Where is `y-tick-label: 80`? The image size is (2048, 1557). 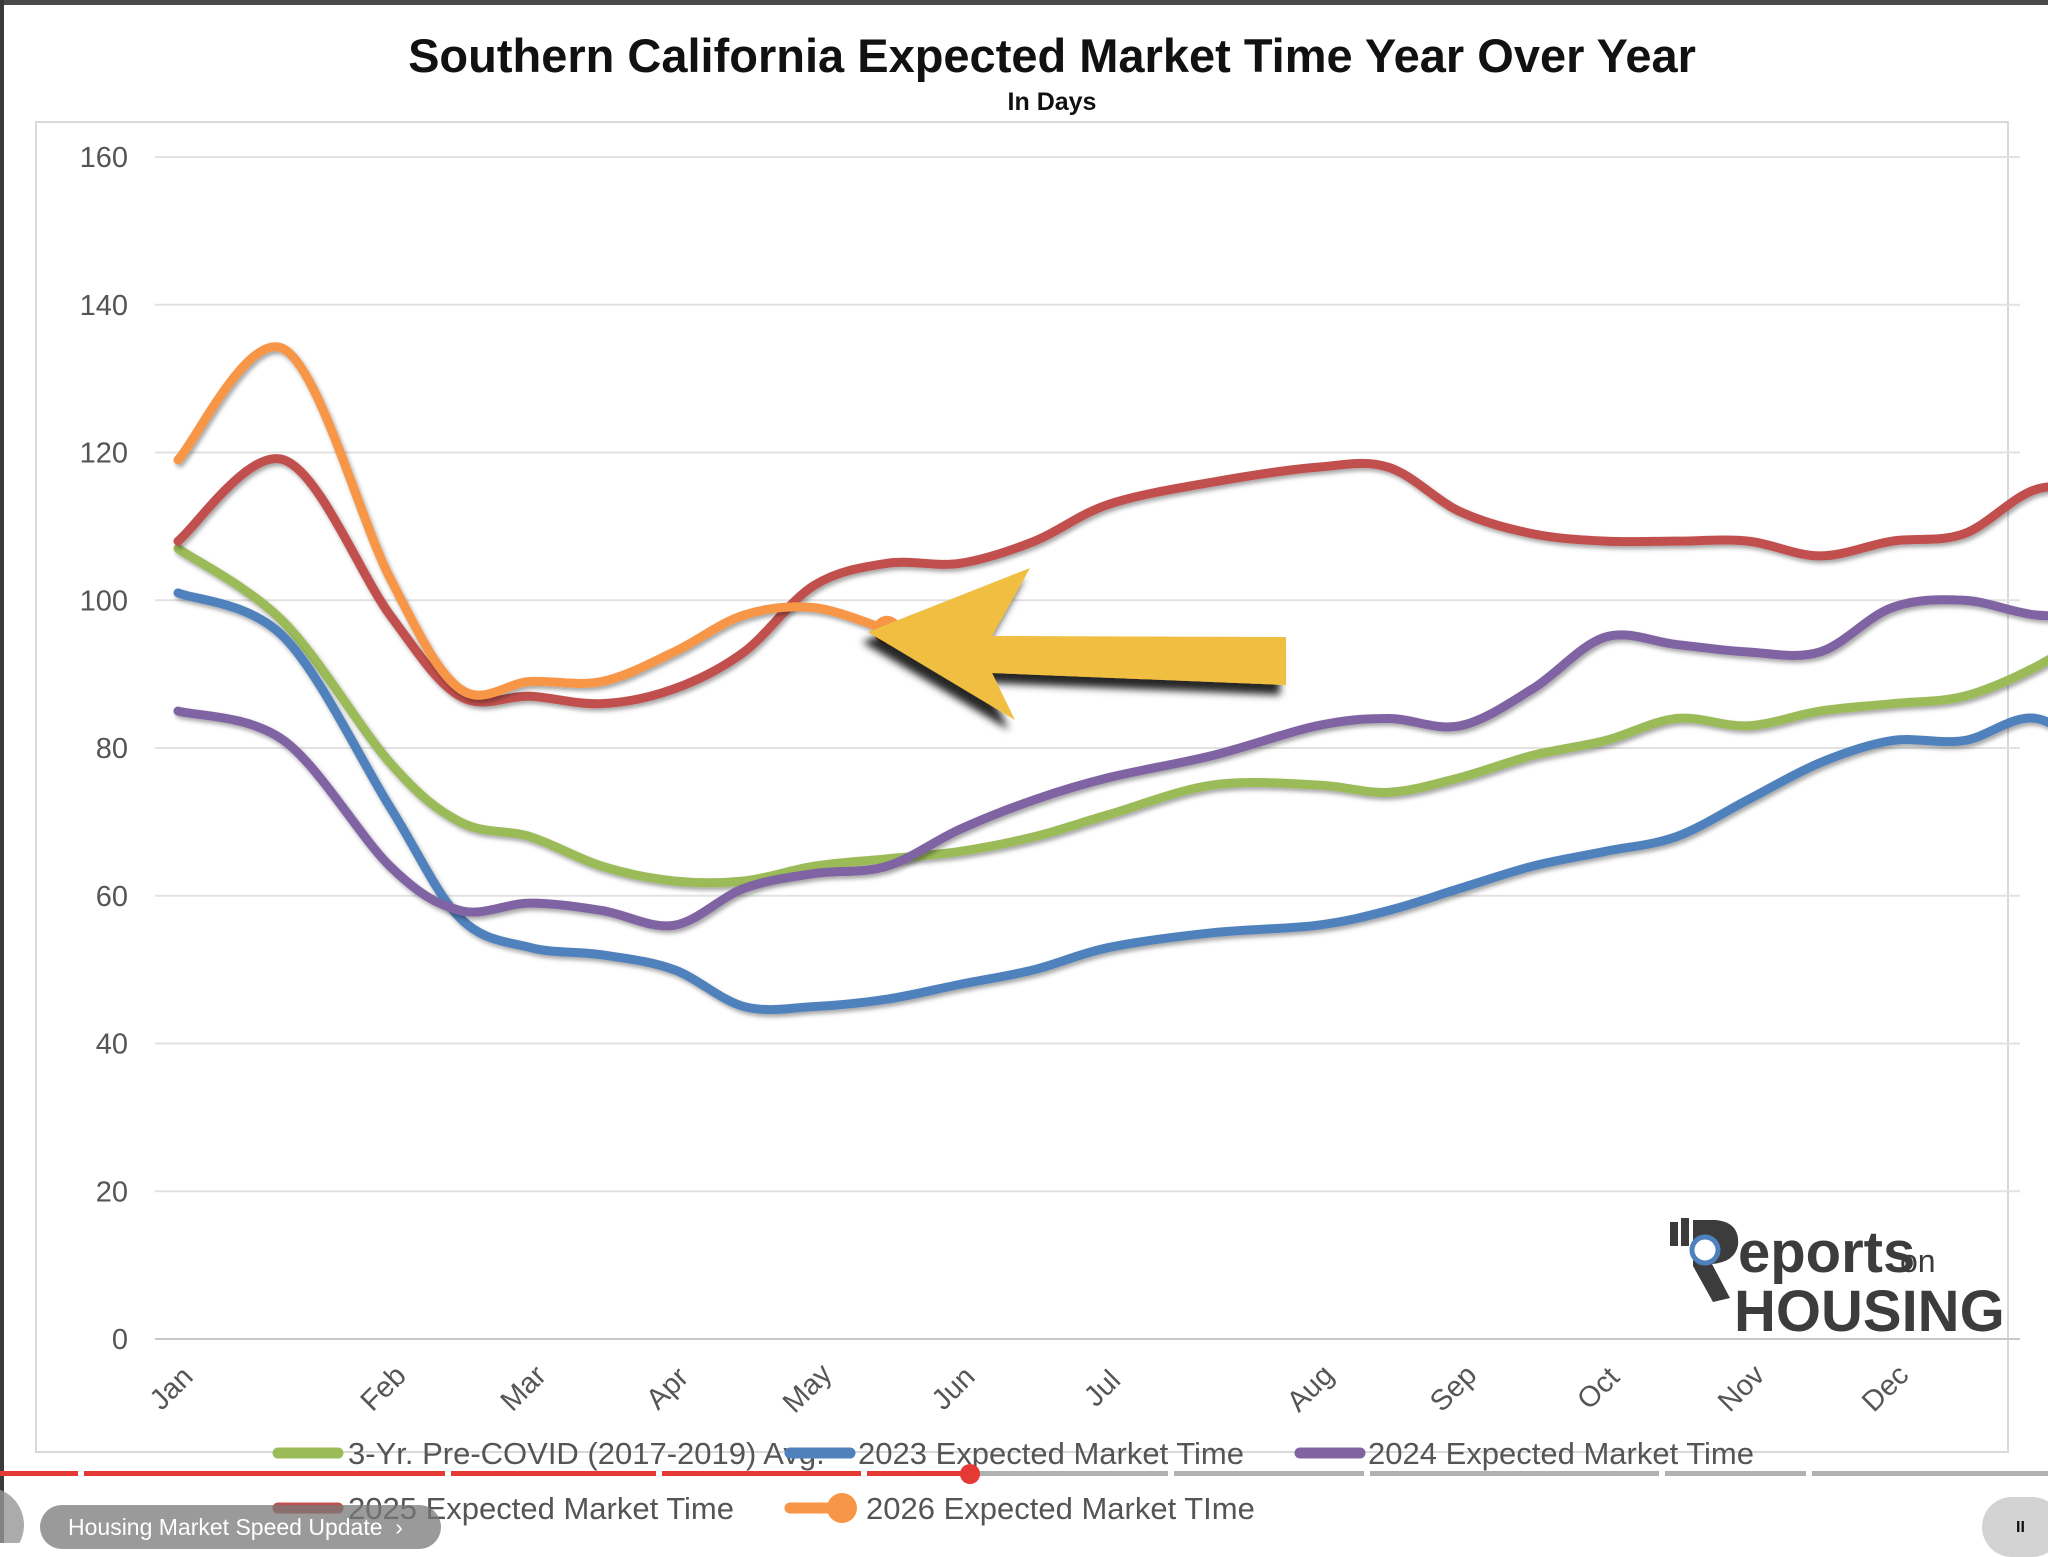 y-tick-label: 80 is located at coordinates (112, 749).